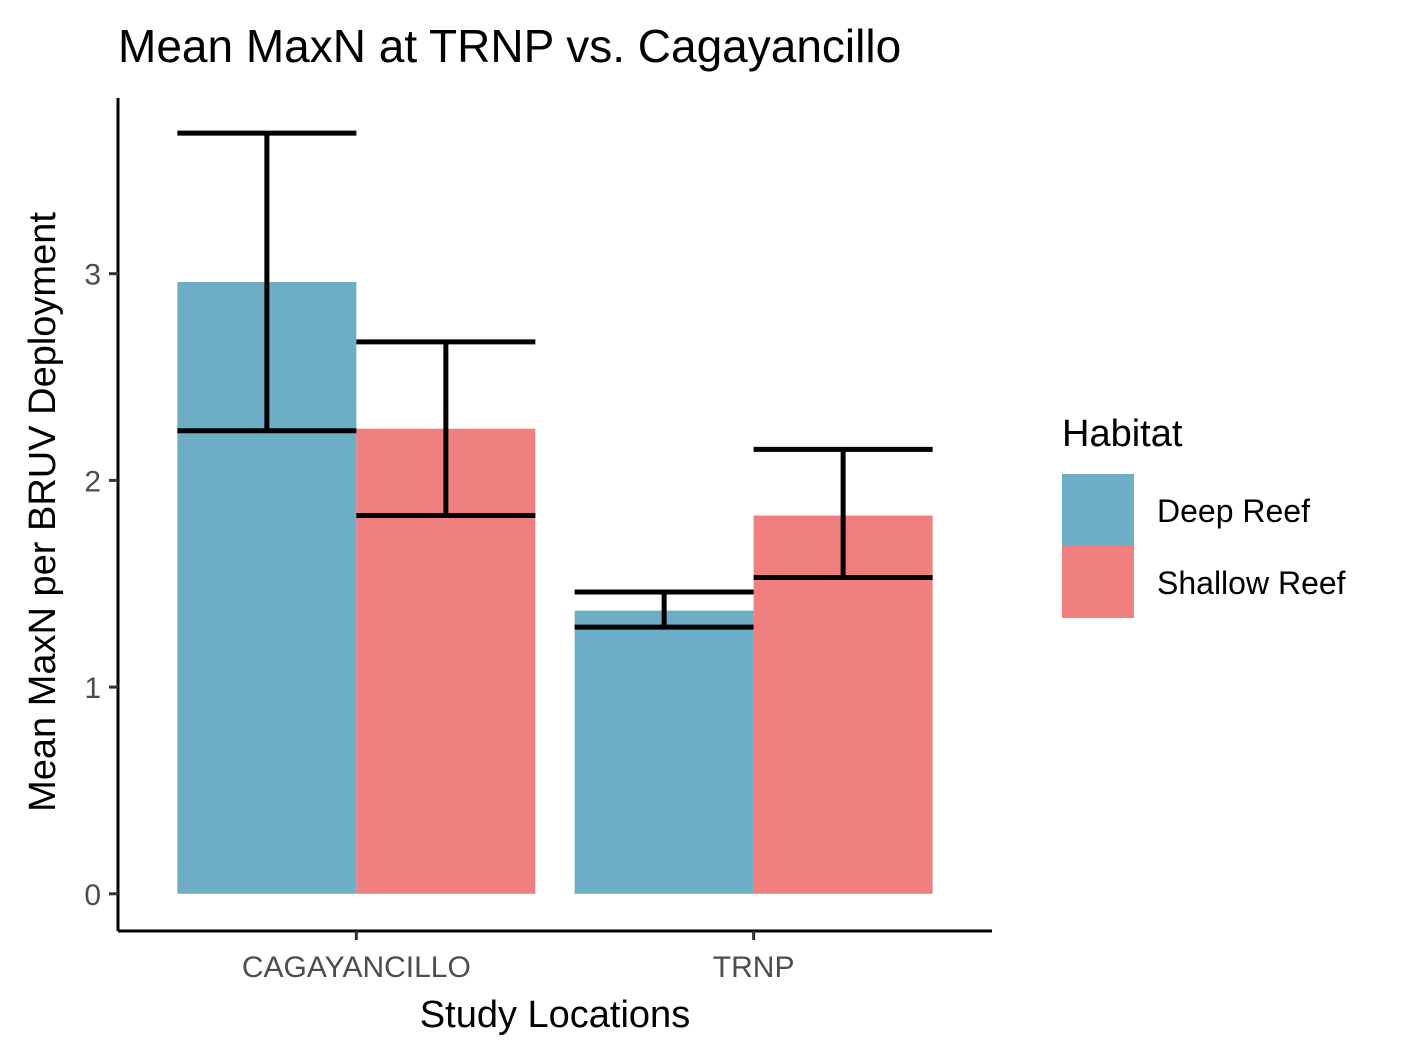 Image resolution: width=1417 pixels, height=1062 pixels. Describe the element at coordinates (43, 512) in the screenshot. I see `y-axis-title: Mean MaxN per BRUV Deployment` at that location.